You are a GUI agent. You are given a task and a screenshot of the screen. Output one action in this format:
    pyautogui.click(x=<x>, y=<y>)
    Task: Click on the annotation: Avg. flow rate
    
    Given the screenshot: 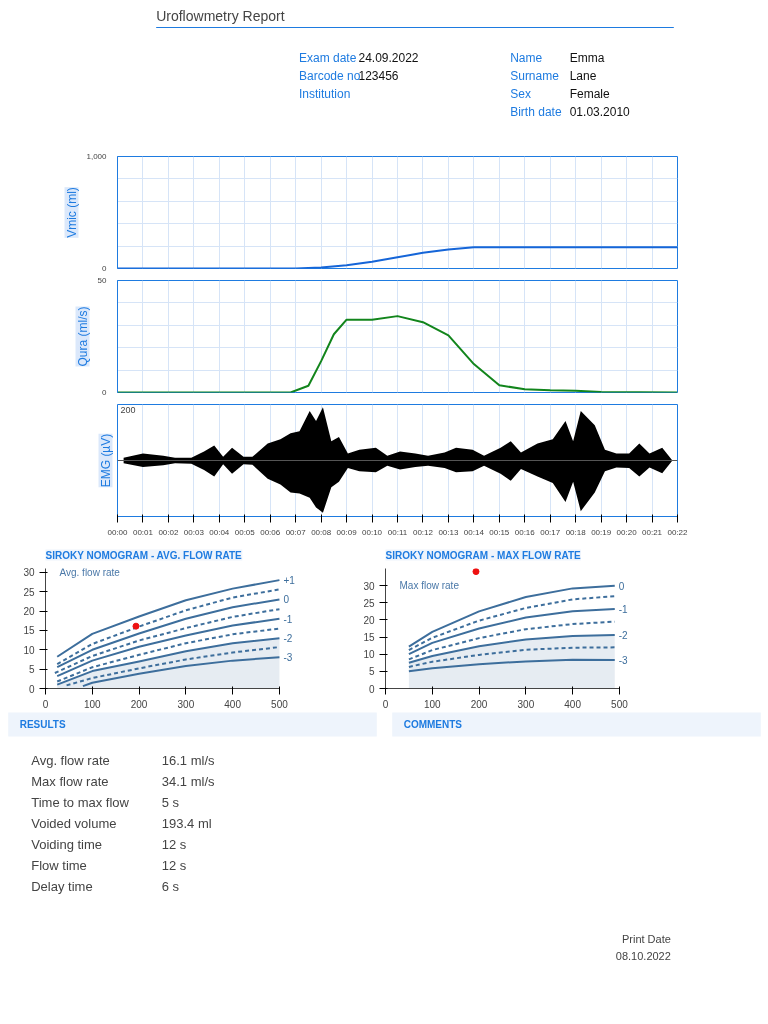 What is the action you would take?
    pyautogui.click(x=90, y=572)
    